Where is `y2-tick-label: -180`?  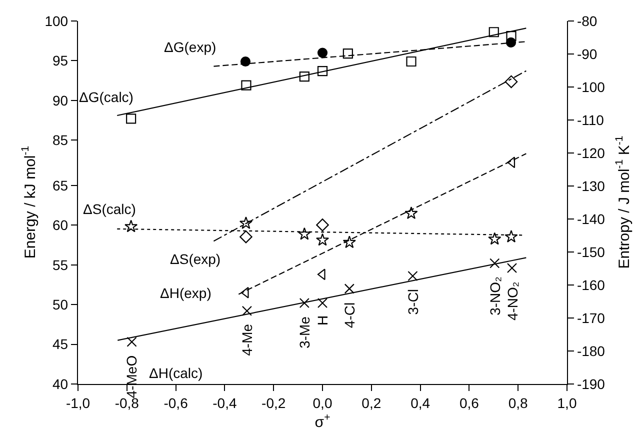
y2-tick-label: -180 is located at coordinates (591, 350).